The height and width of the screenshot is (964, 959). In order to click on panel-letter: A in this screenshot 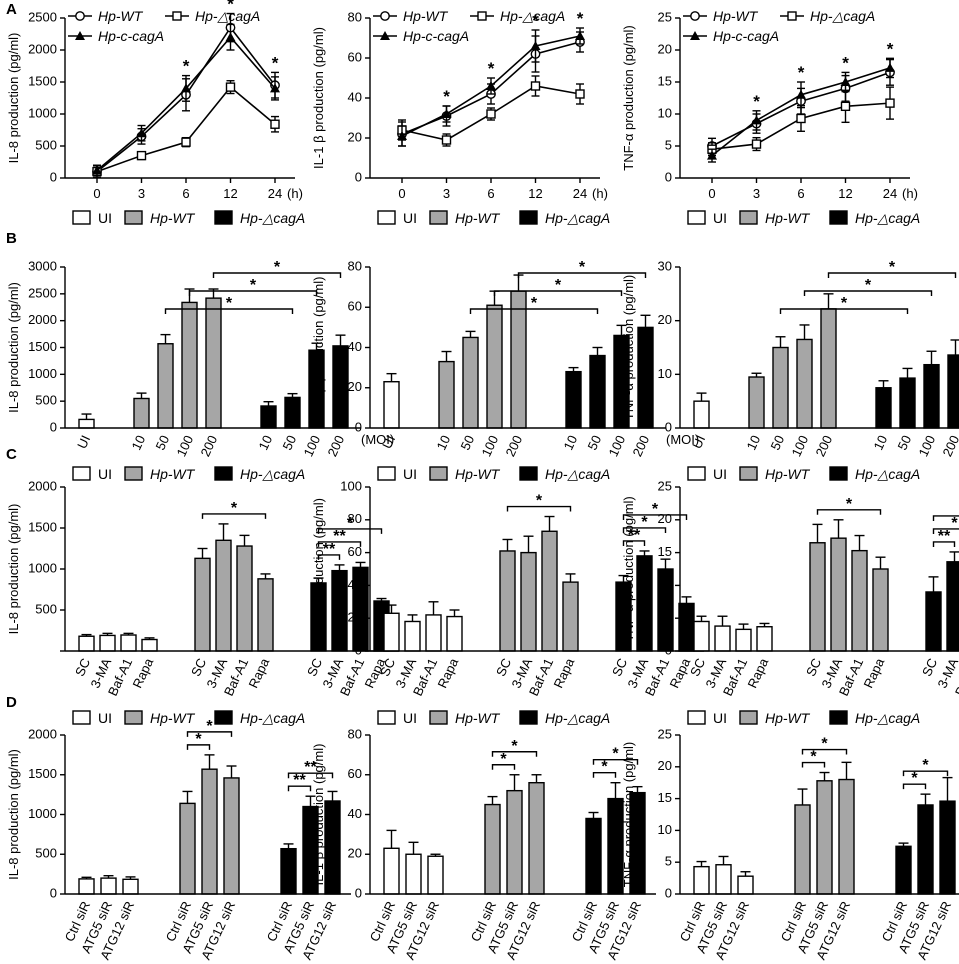, I will do `click(11, 9)`.